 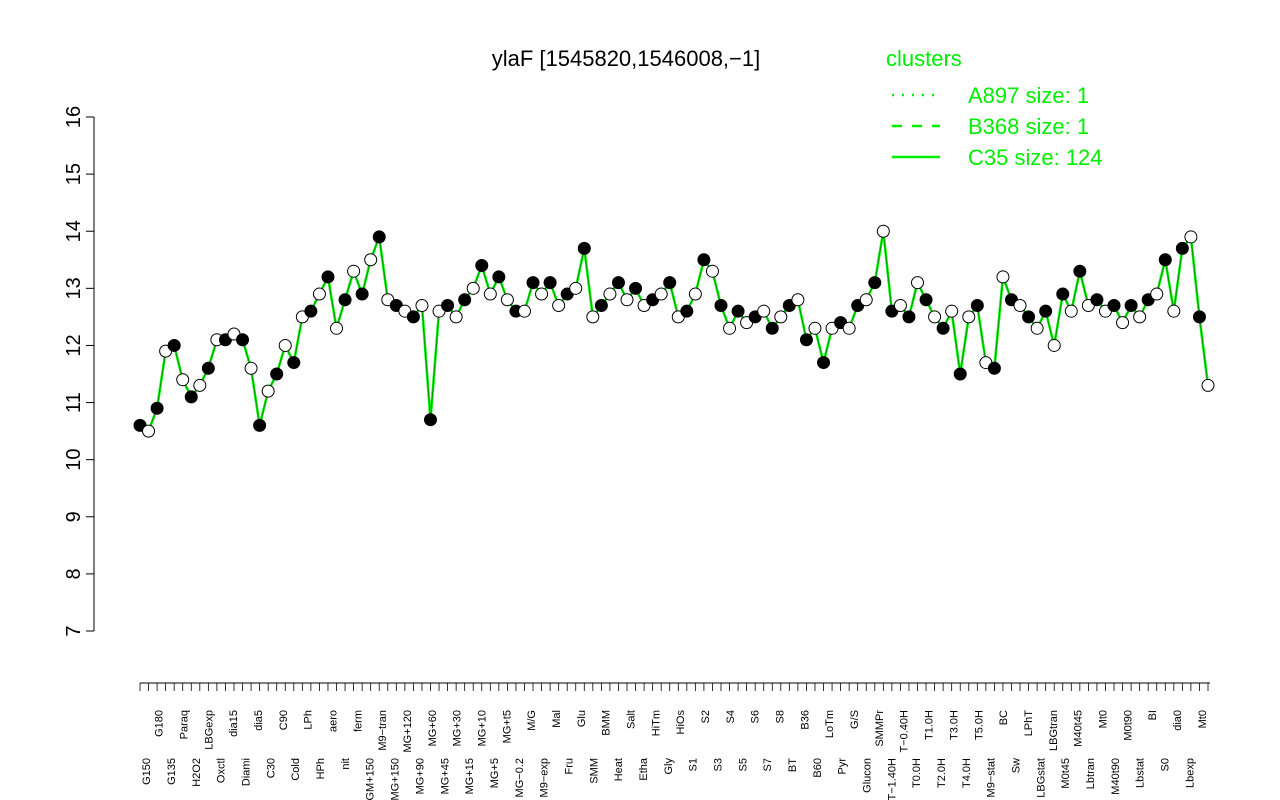 What do you see at coordinates (681, 722) in the screenshot?
I see `x-tick-label: HiOs` at bounding box center [681, 722].